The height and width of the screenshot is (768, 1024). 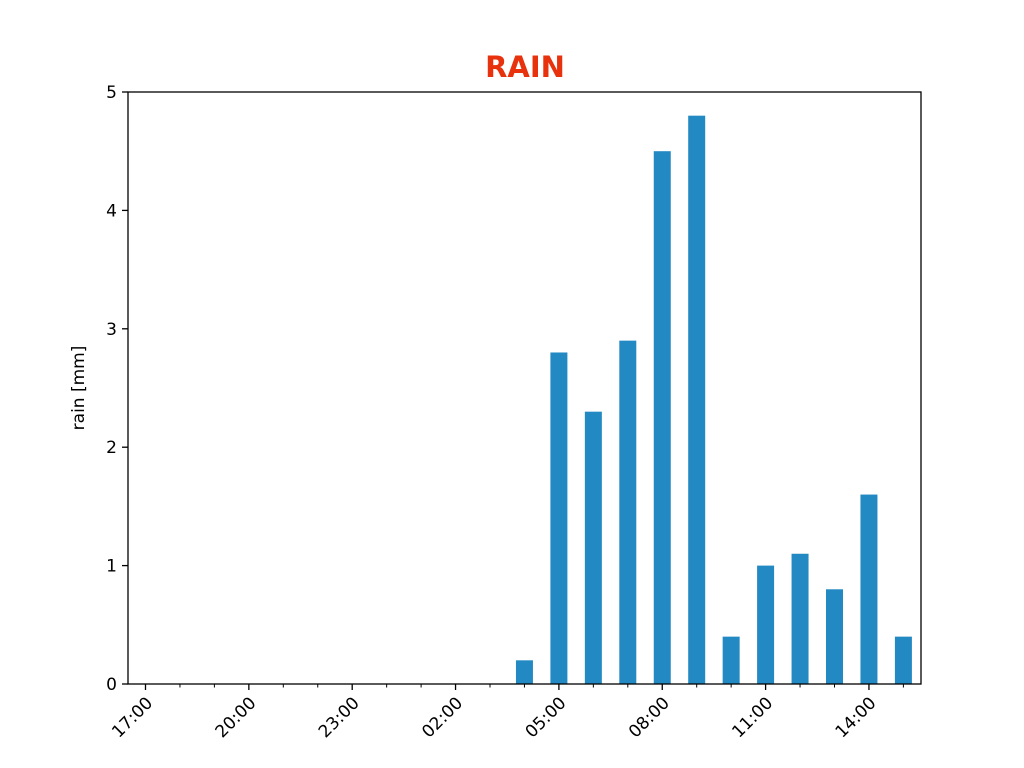 What do you see at coordinates (752, 717) in the screenshot?
I see `x-tick-label: 11:00` at bounding box center [752, 717].